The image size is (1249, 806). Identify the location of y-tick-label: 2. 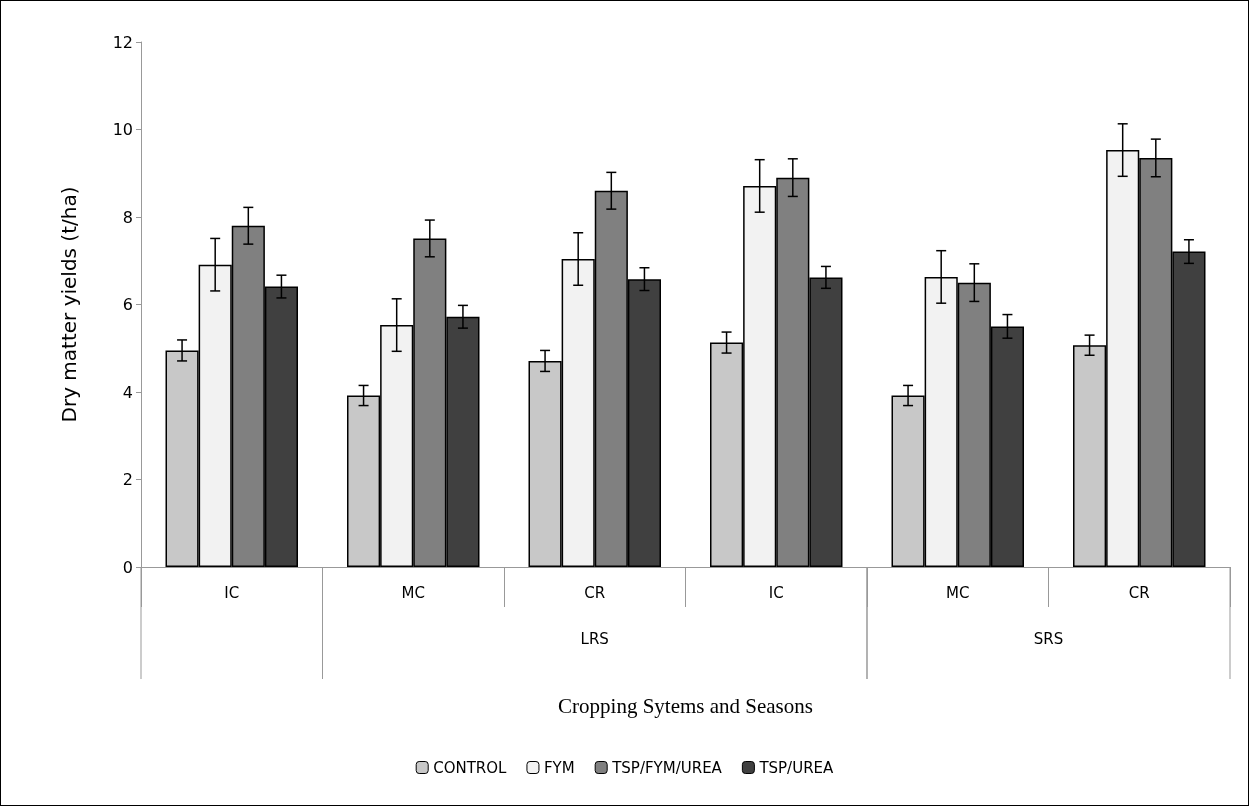
(127, 479).